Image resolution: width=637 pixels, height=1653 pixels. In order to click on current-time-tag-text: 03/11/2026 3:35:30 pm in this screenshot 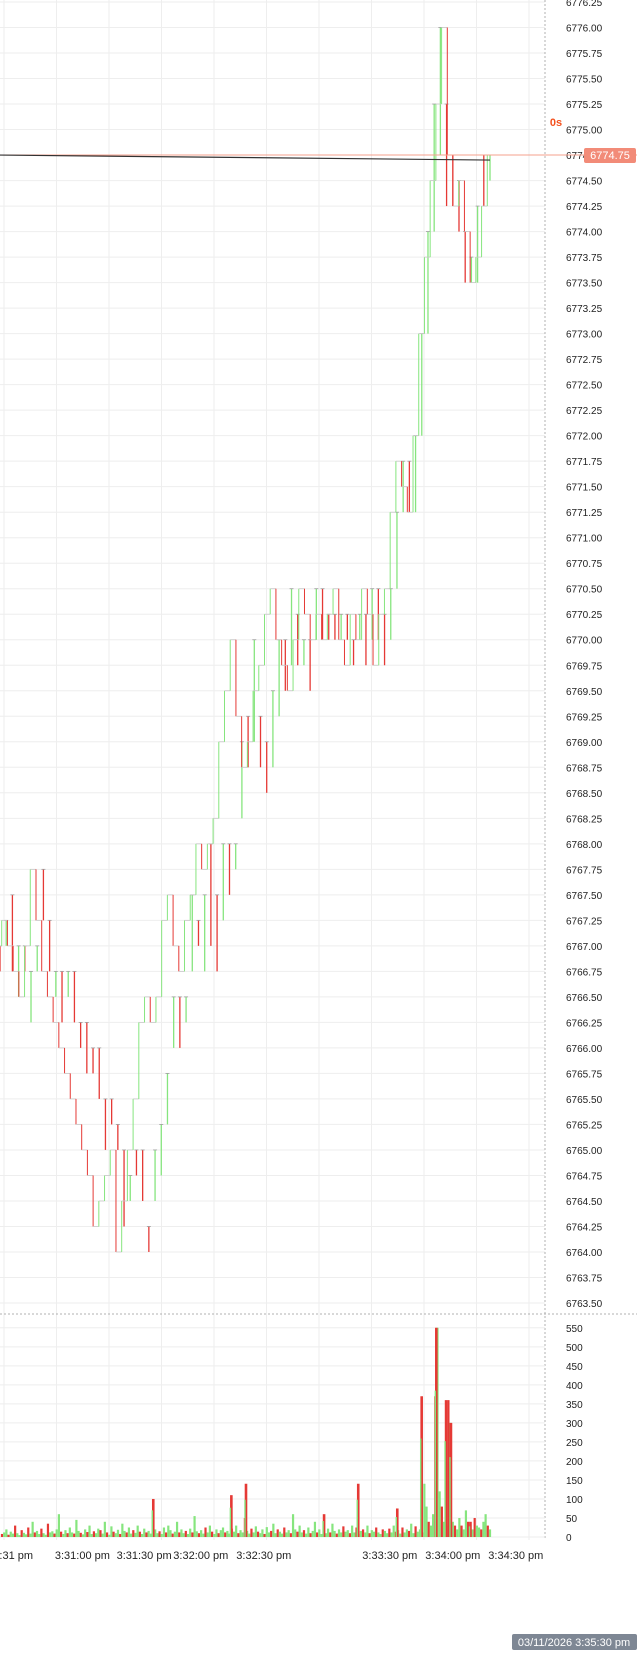, I will do `click(574, 1643)`.